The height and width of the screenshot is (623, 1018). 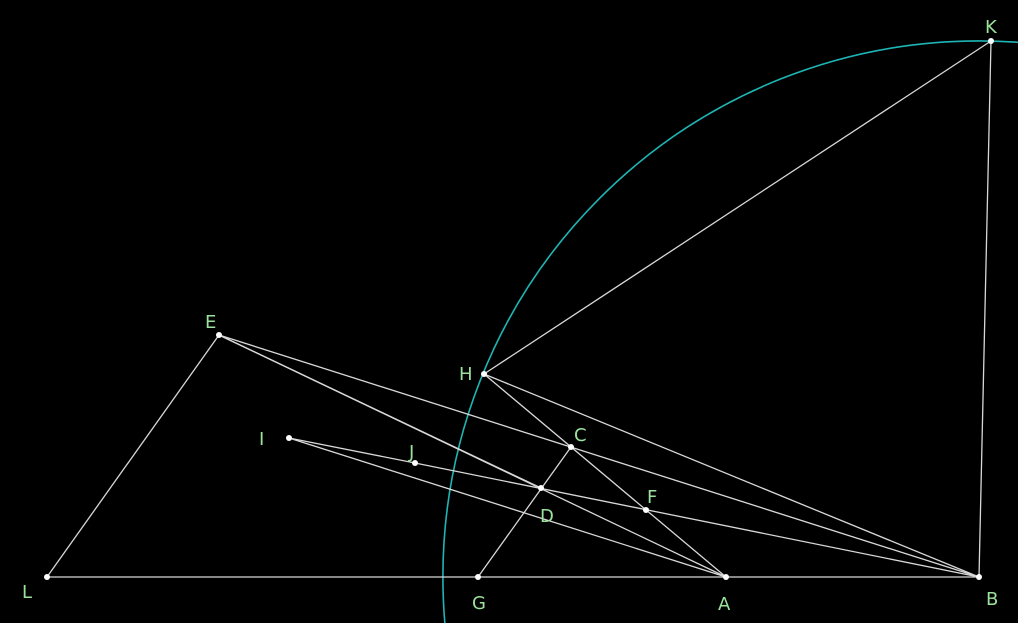 I want to click on point-g, so click(x=478, y=577).